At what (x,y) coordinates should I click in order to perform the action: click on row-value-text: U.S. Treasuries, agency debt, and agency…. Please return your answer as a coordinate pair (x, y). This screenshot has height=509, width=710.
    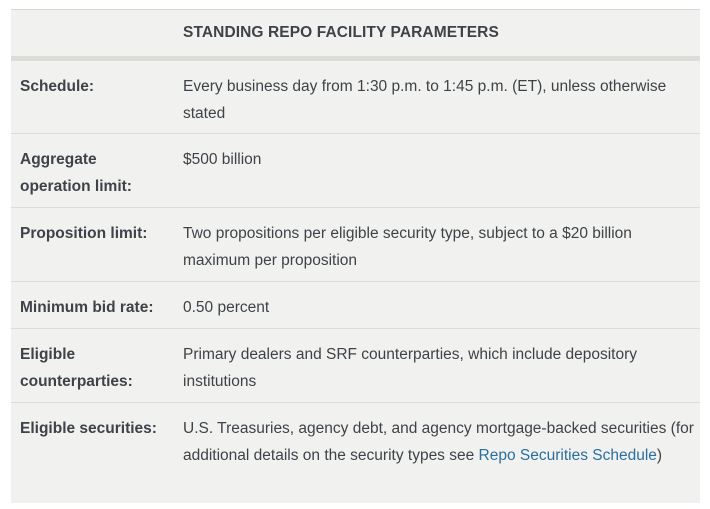
    Looking at the image, I should click on (438, 442).